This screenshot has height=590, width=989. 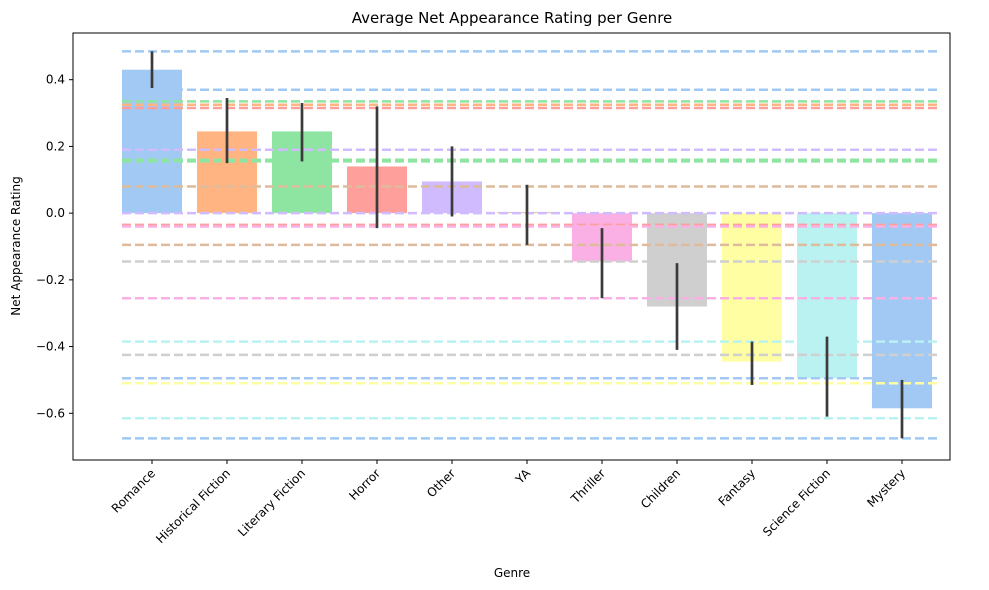 I want to click on x-tick-label: Other, so click(x=441, y=483).